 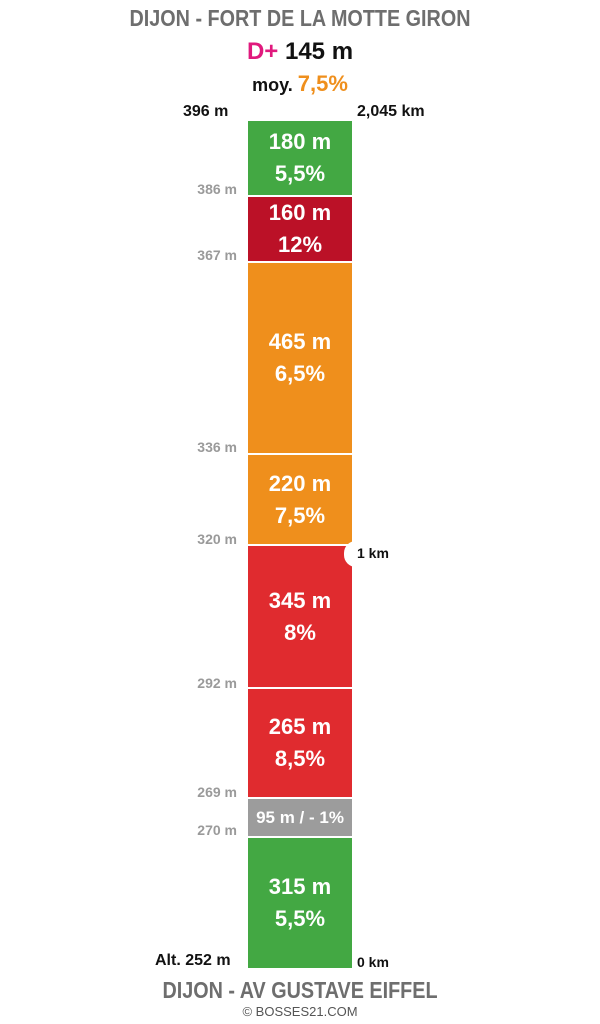 I want to click on profile-segment: 465 m 6,5%, so click(x=300, y=358).